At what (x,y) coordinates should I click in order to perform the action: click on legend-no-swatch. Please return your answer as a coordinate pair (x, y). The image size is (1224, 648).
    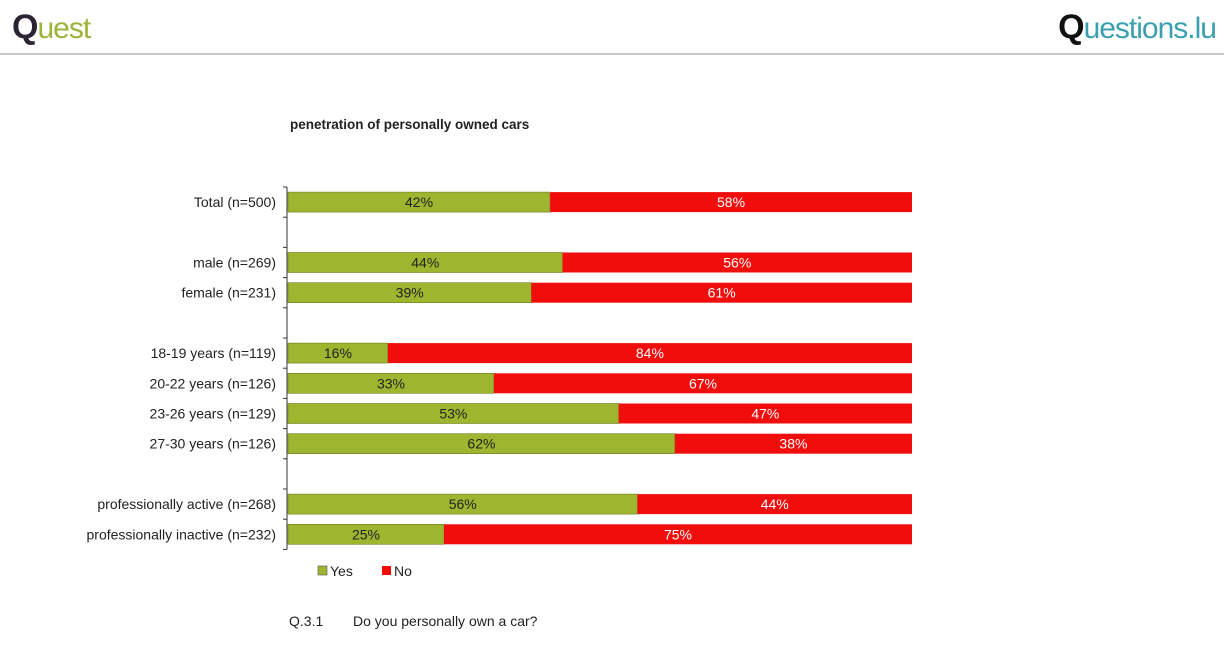
    Looking at the image, I should click on (386, 570).